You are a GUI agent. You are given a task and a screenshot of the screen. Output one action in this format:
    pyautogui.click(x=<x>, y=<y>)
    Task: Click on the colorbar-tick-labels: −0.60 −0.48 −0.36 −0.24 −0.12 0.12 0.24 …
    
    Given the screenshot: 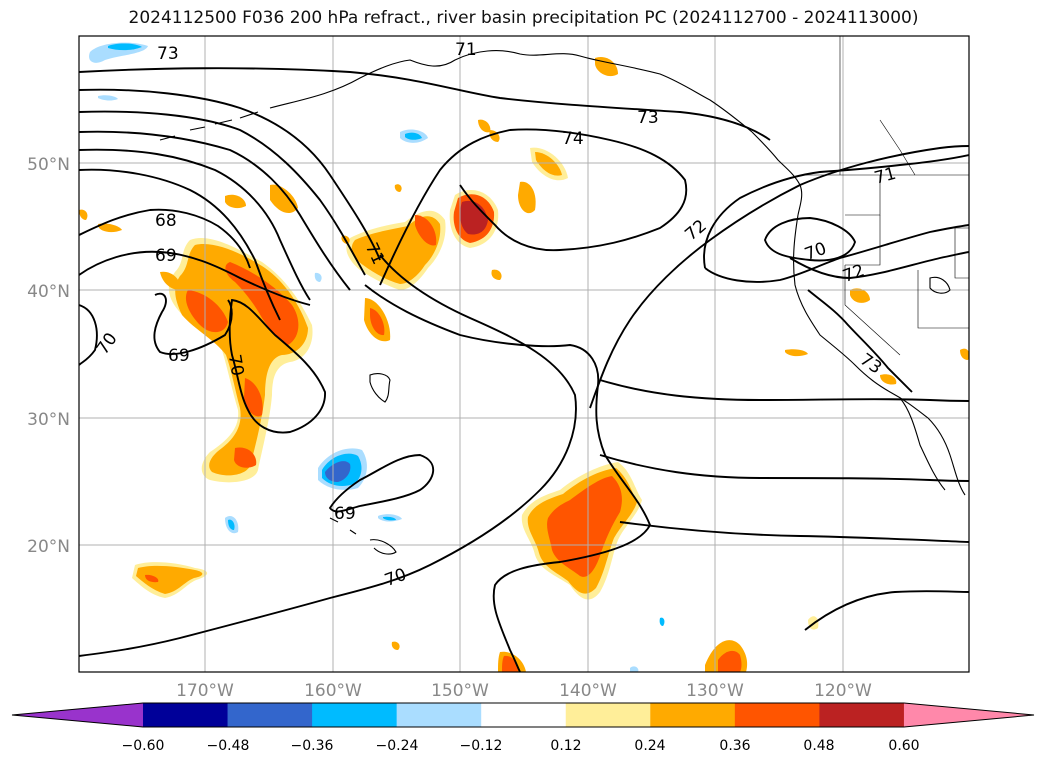 What is the action you would take?
    pyautogui.click(x=521, y=746)
    